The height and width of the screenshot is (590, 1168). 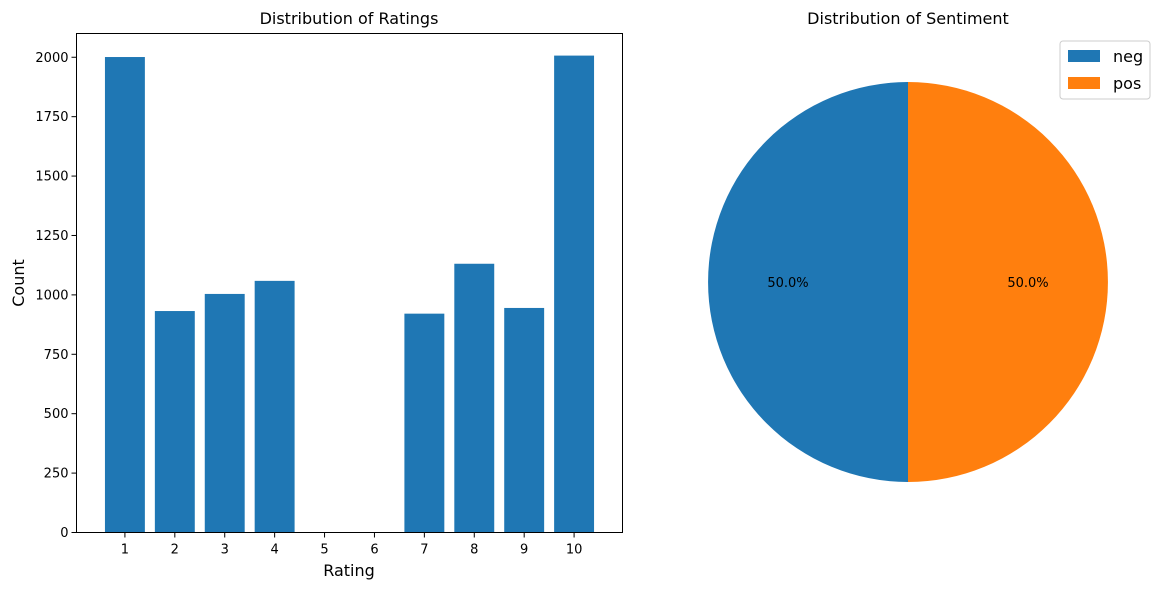 I want to click on pie-slice-neg, so click(x=808, y=282).